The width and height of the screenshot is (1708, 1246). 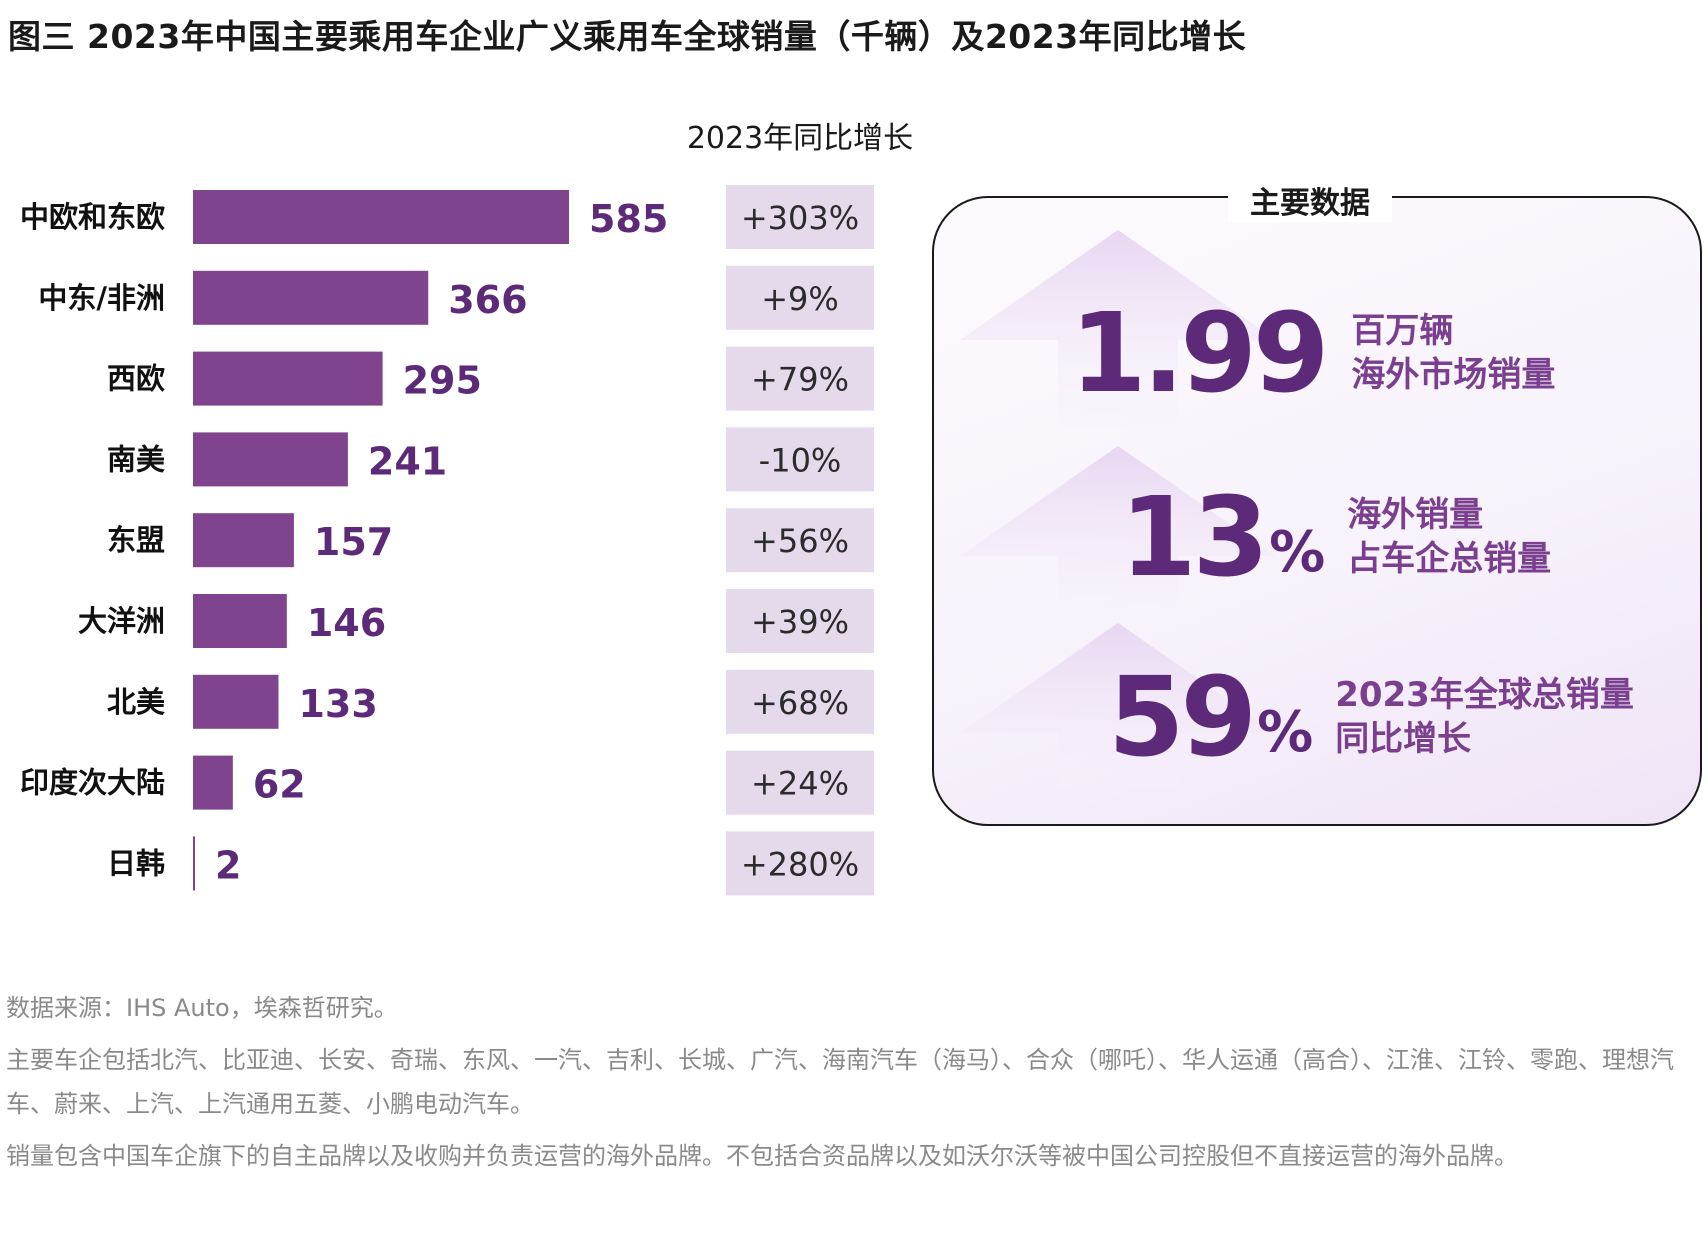 What do you see at coordinates (442, 381) in the screenshot?
I see `value-label: 295` at bounding box center [442, 381].